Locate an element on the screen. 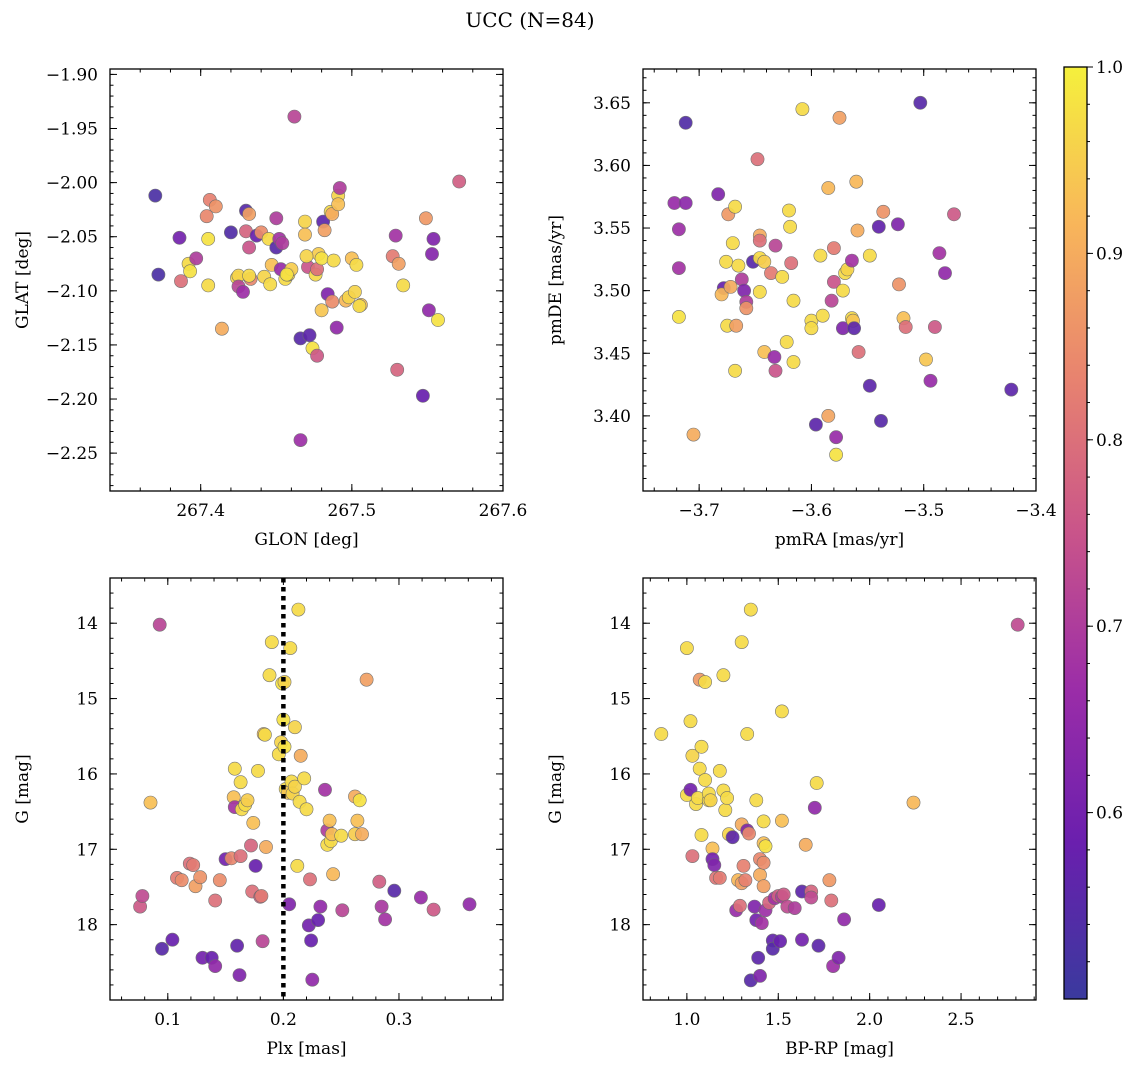  colorbar-tick-label: 0.7 is located at coordinates (1109, 627).